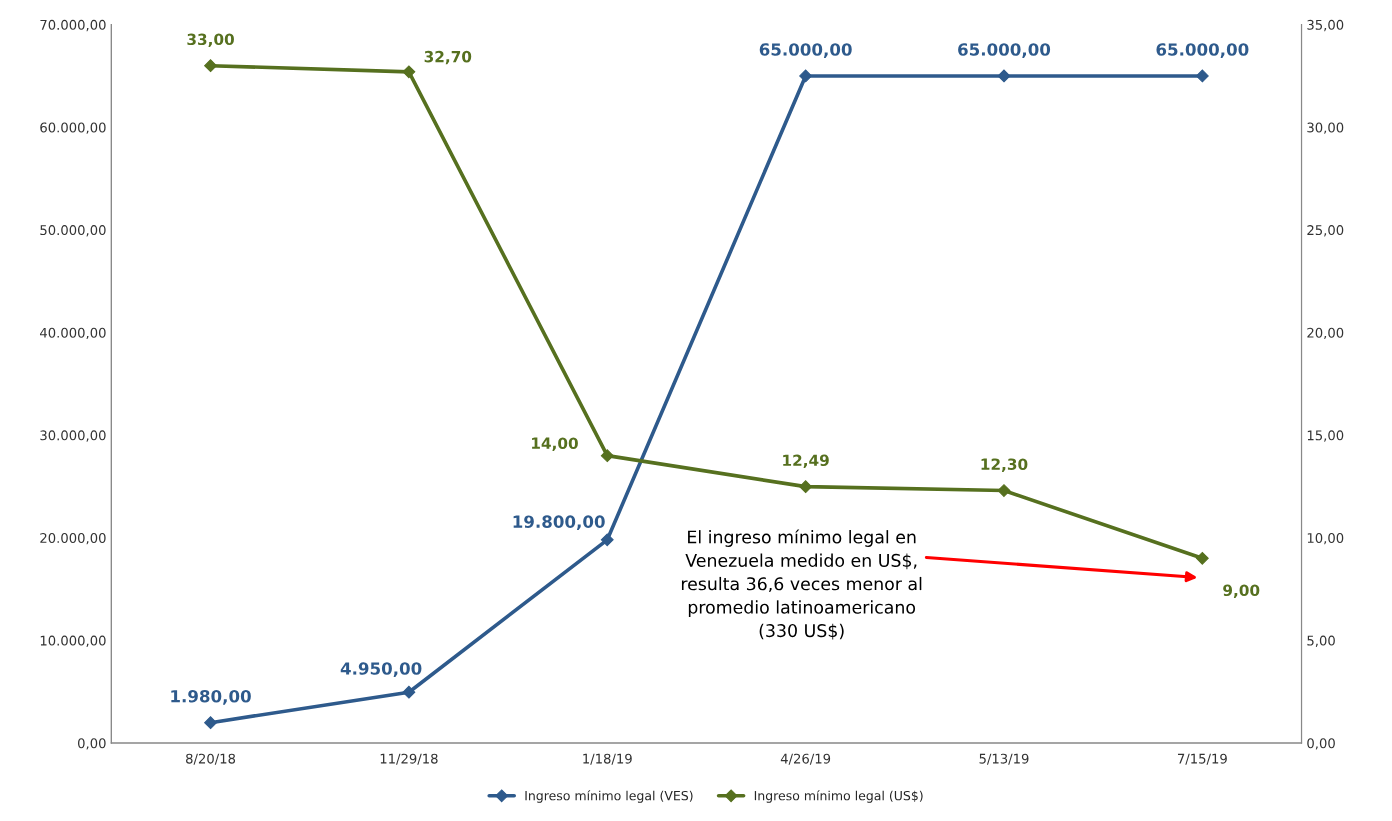  Describe the element at coordinates (1325, 128) in the screenshot. I see `y2-tick-label: 30,00` at that location.